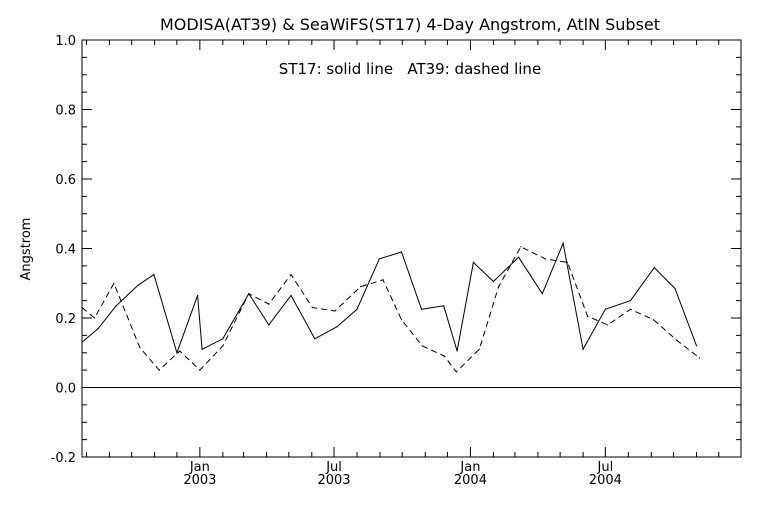 Image resolution: width=768 pixels, height=512 pixels. I want to click on y-tick-label: 0.4, so click(65, 250).